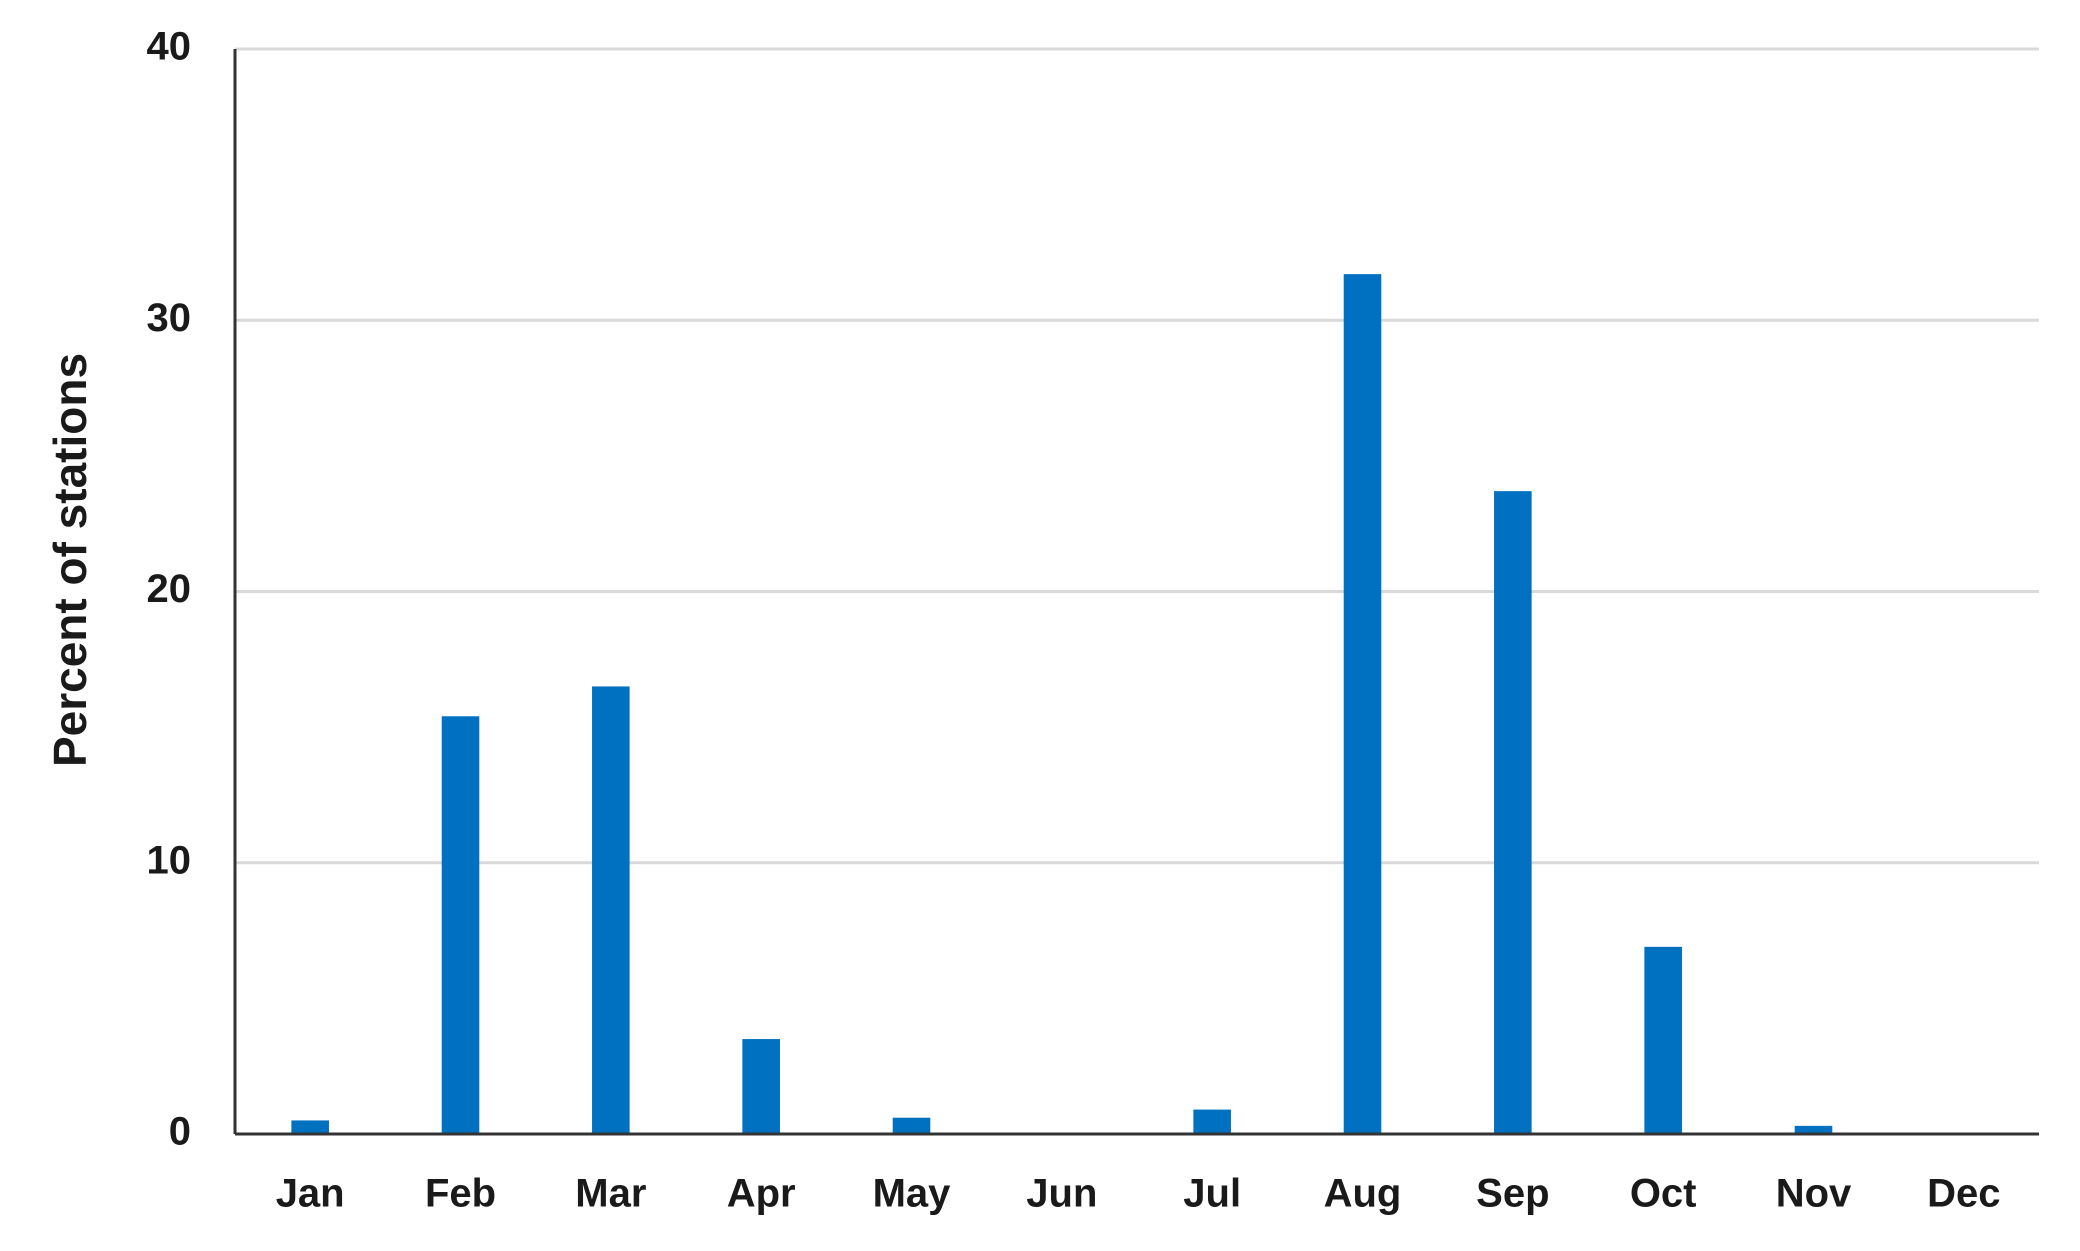 This screenshot has height=1251, width=2080. Describe the element at coordinates (180, 1132) in the screenshot. I see `y-tick-label: 0` at that location.